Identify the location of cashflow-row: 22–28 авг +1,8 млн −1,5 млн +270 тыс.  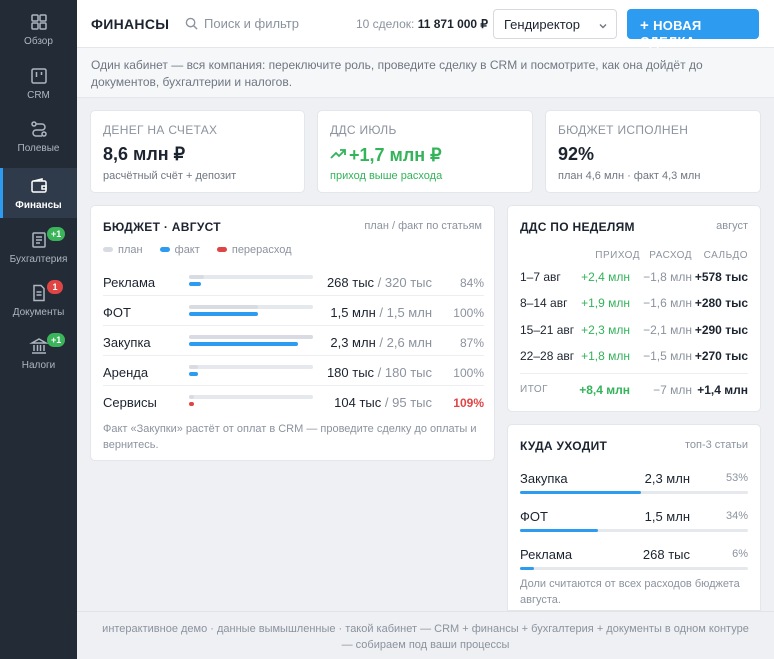
(634, 356).